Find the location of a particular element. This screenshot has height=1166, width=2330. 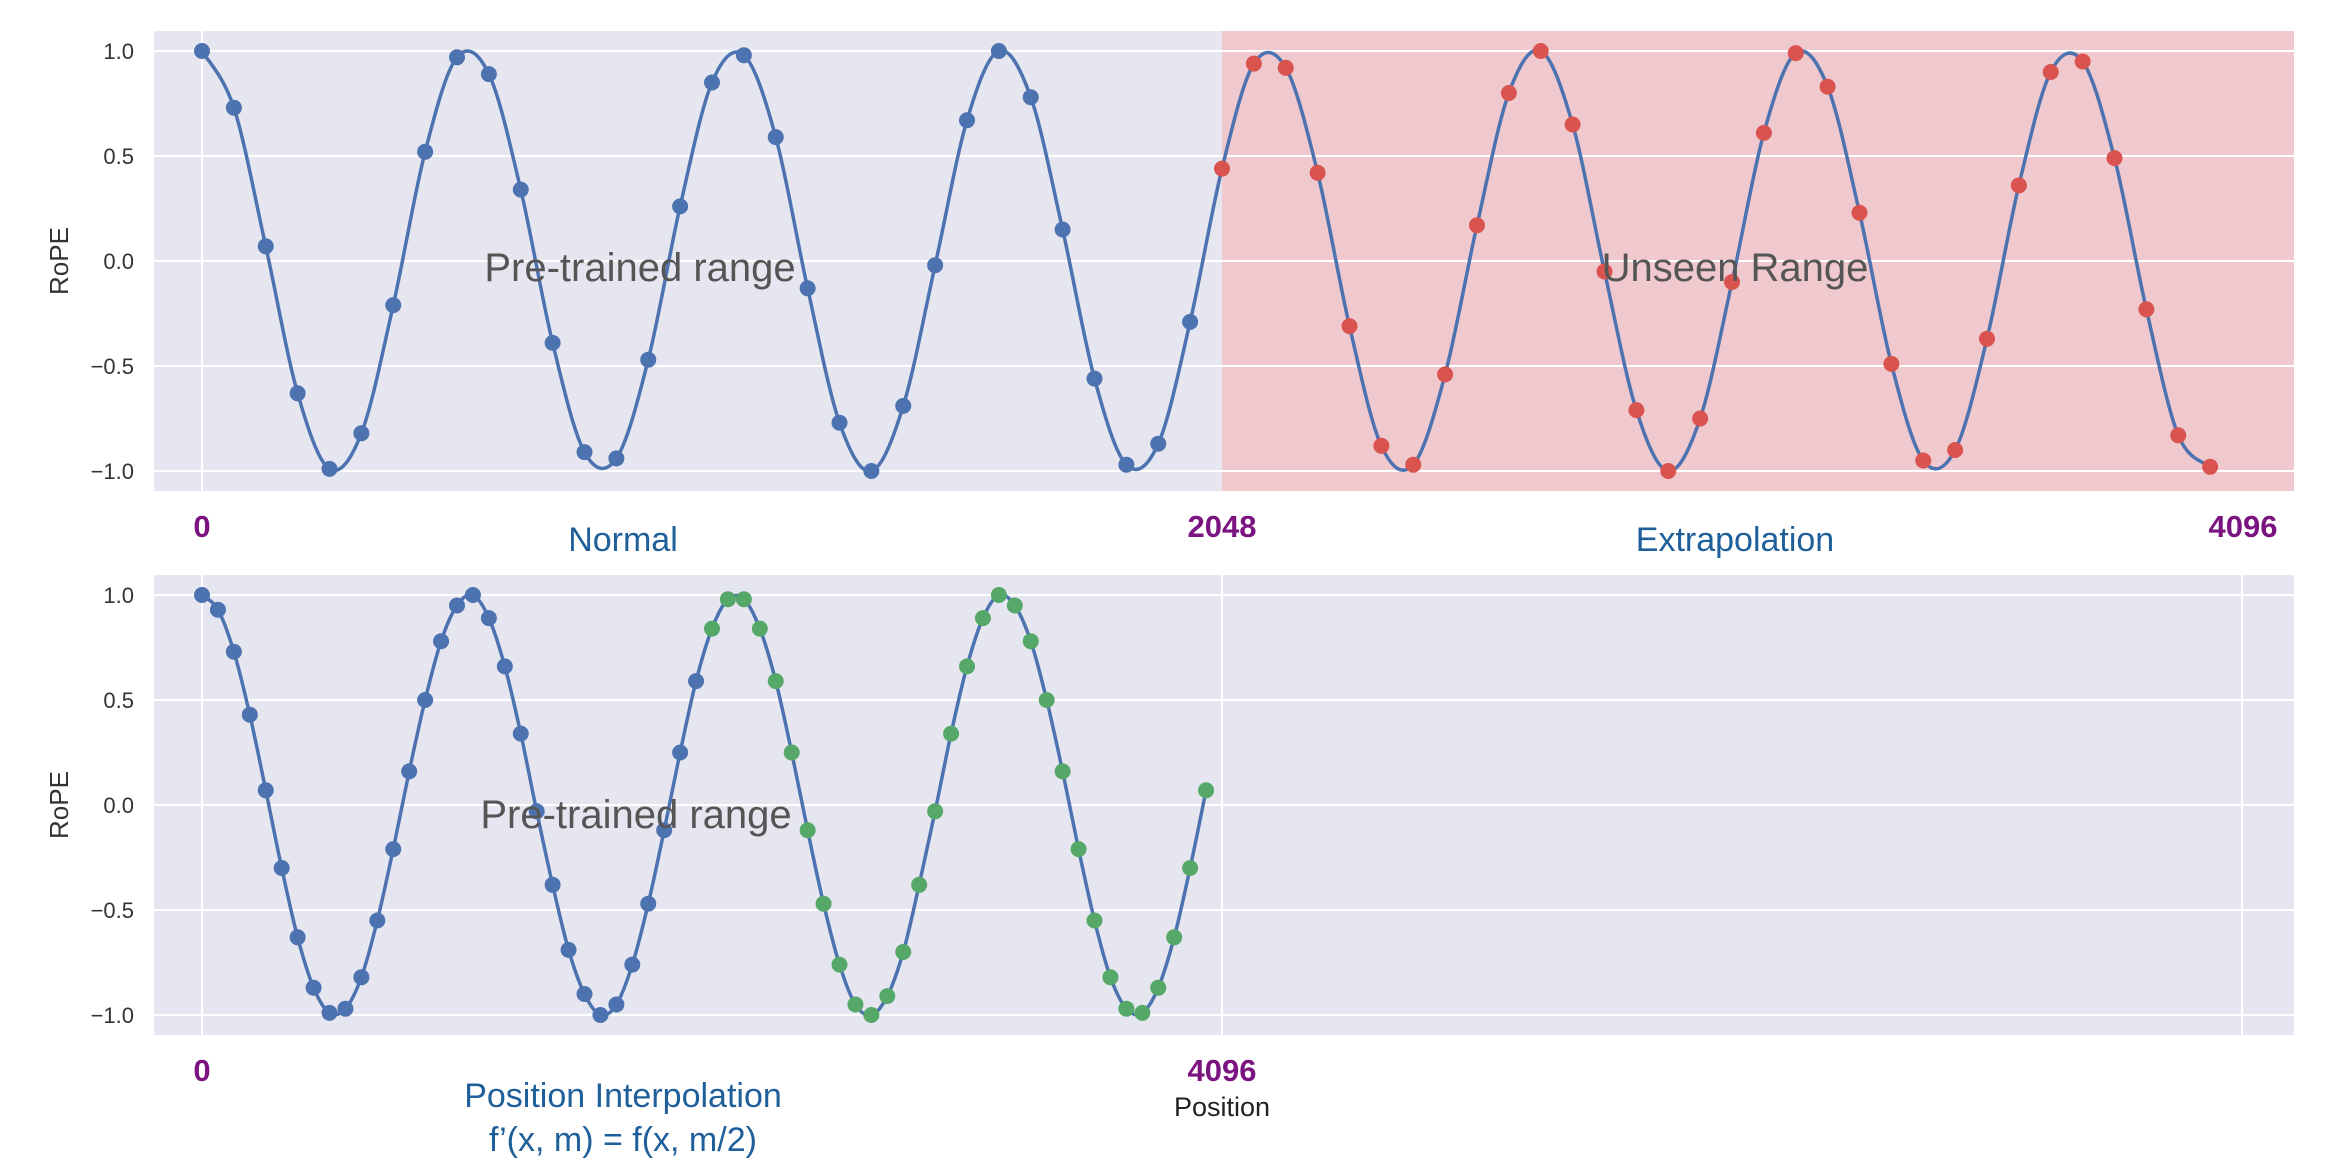

caption-normal: Normal is located at coordinates (623, 540).